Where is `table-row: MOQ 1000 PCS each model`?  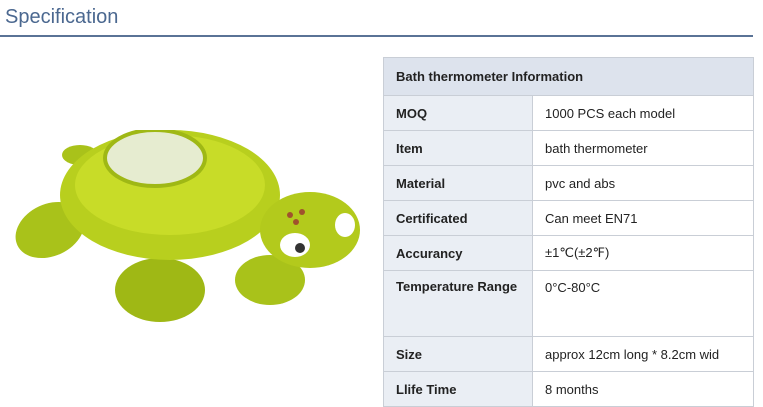
table-row: MOQ 1000 PCS each model is located at coordinates (568, 113).